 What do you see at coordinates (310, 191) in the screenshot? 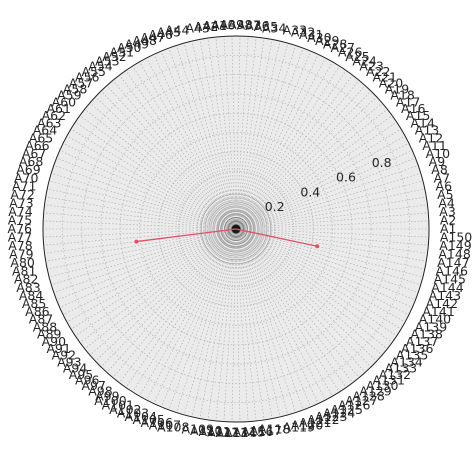
I see `r-tick-label: 0.4` at bounding box center [310, 191].